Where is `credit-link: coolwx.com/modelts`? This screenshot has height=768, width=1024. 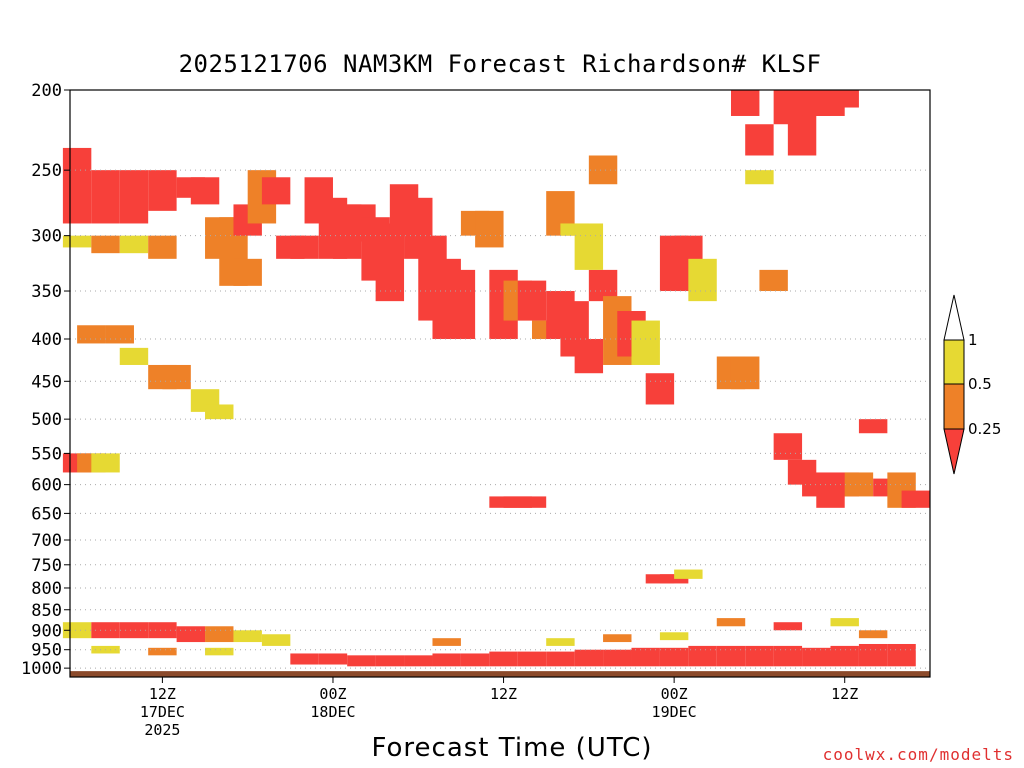
credit-link: coolwx.com/modelts is located at coordinates (918, 754).